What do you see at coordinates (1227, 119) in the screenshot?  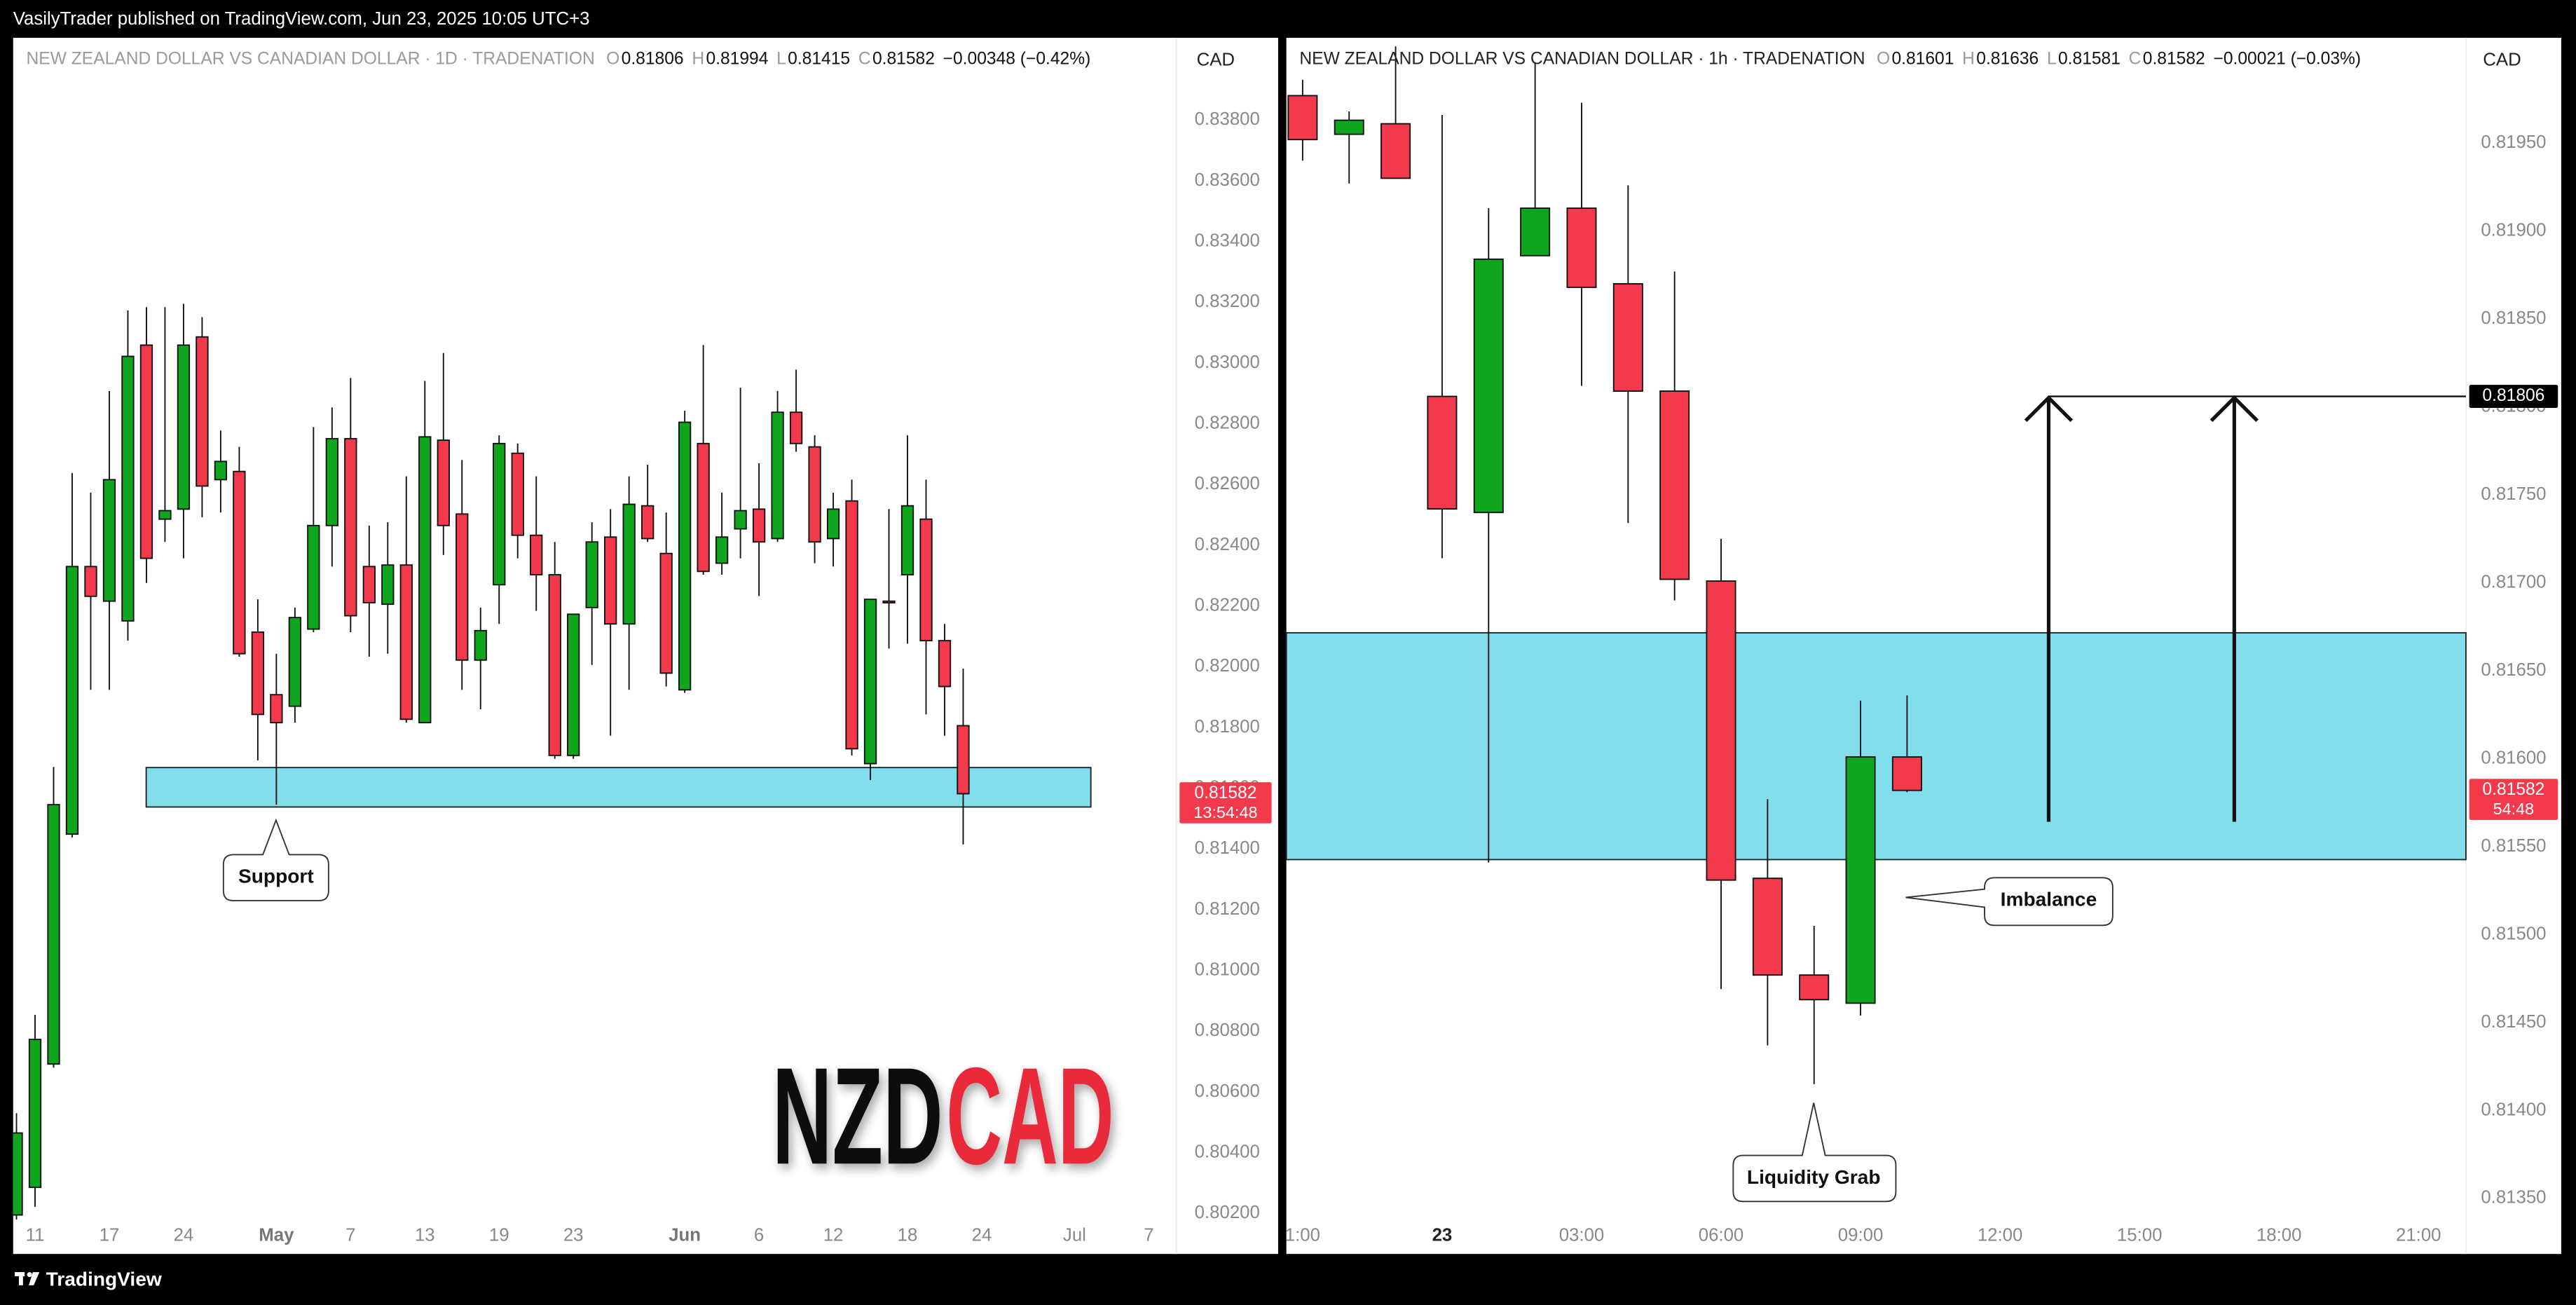 I see `y-tick-label: 0.83800` at bounding box center [1227, 119].